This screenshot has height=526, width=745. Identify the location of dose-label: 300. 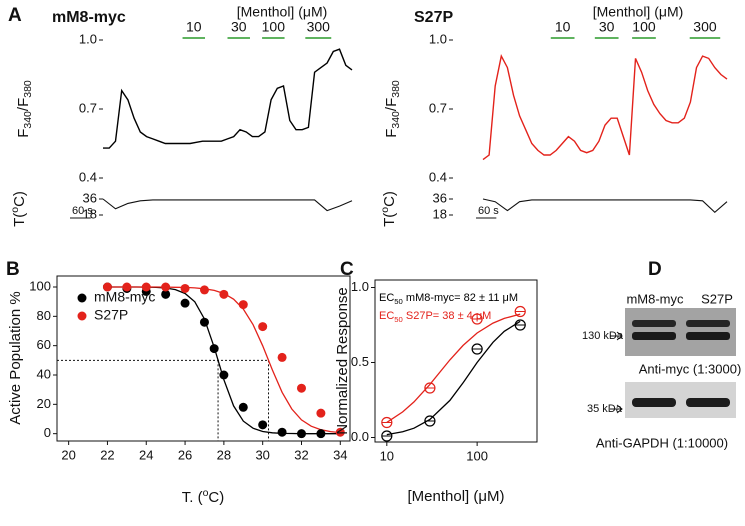
(705, 27).